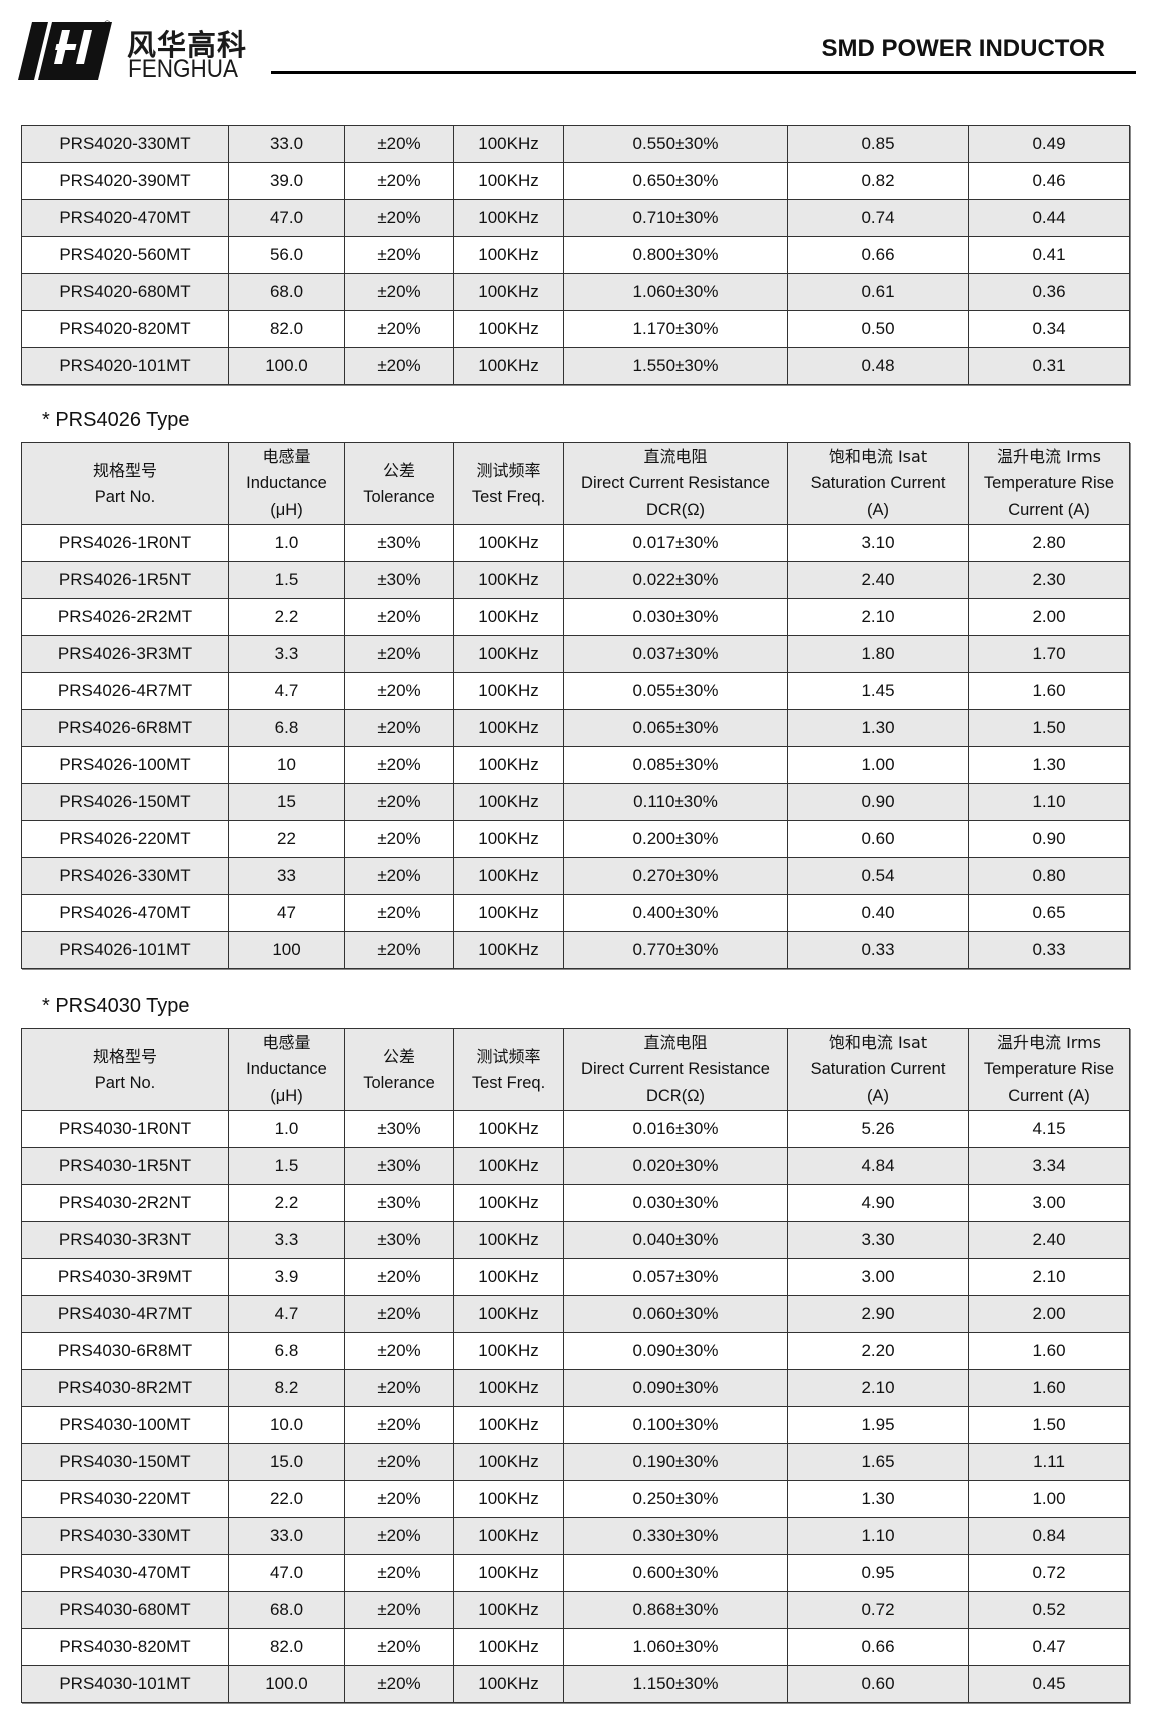 Image resolution: width=1152 pixels, height=1728 pixels. What do you see at coordinates (878, 510) in the screenshot?
I see `column-header-en: (A)` at bounding box center [878, 510].